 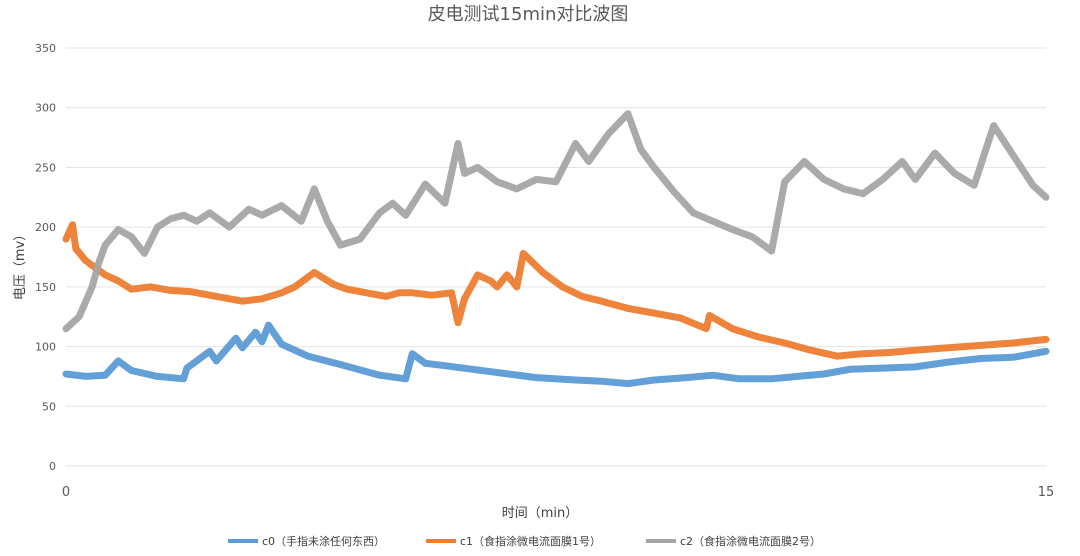 What do you see at coordinates (66, 492) in the screenshot?
I see `x-tick-label: 0` at bounding box center [66, 492].